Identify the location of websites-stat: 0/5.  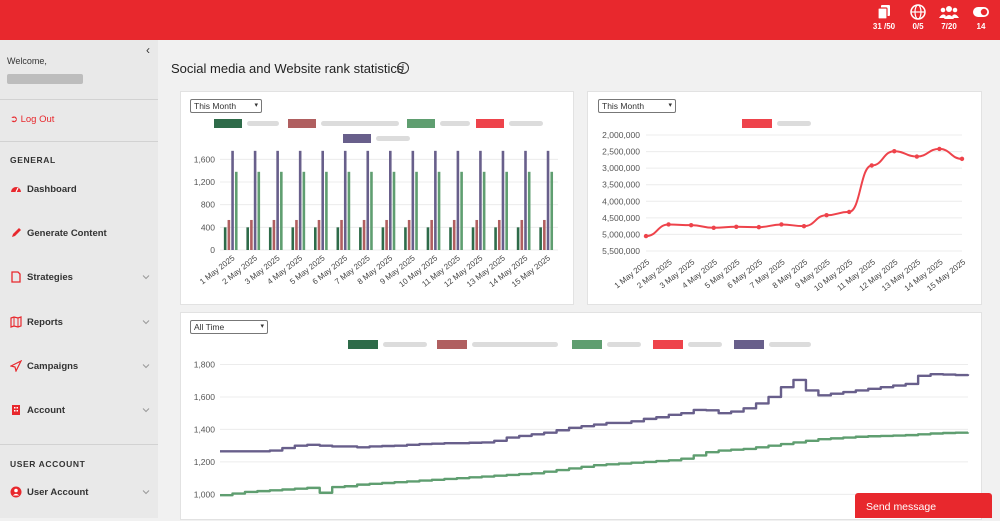
(918, 17).